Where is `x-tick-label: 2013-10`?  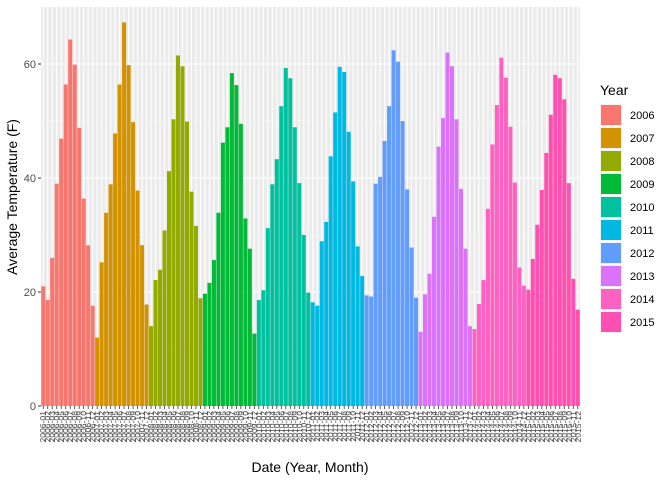 x-tick-label: 2013-10 is located at coordinates (461, 427).